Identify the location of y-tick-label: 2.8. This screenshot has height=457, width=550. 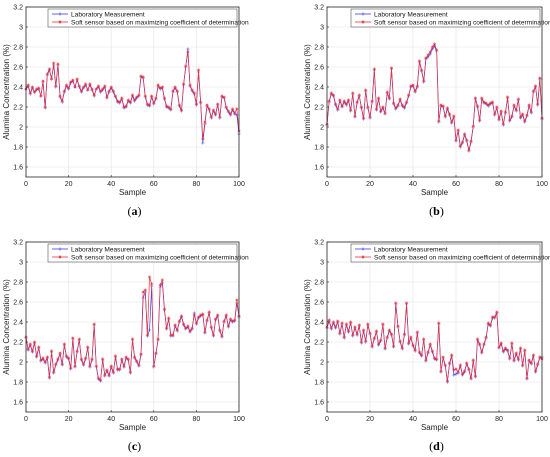
(319, 47).